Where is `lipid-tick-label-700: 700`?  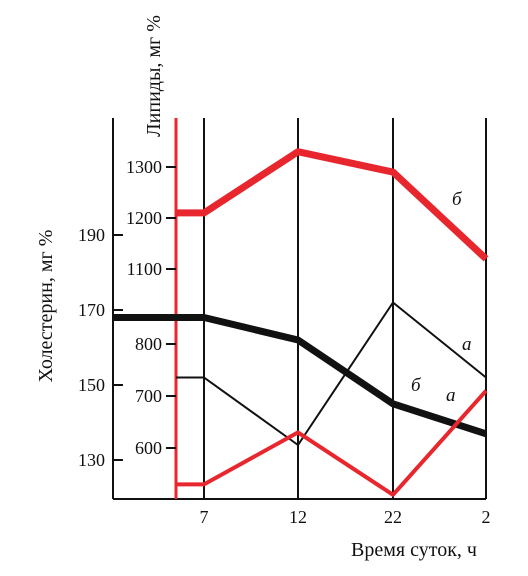
lipid-tick-label-700: 700 is located at coordinates (148, 396).